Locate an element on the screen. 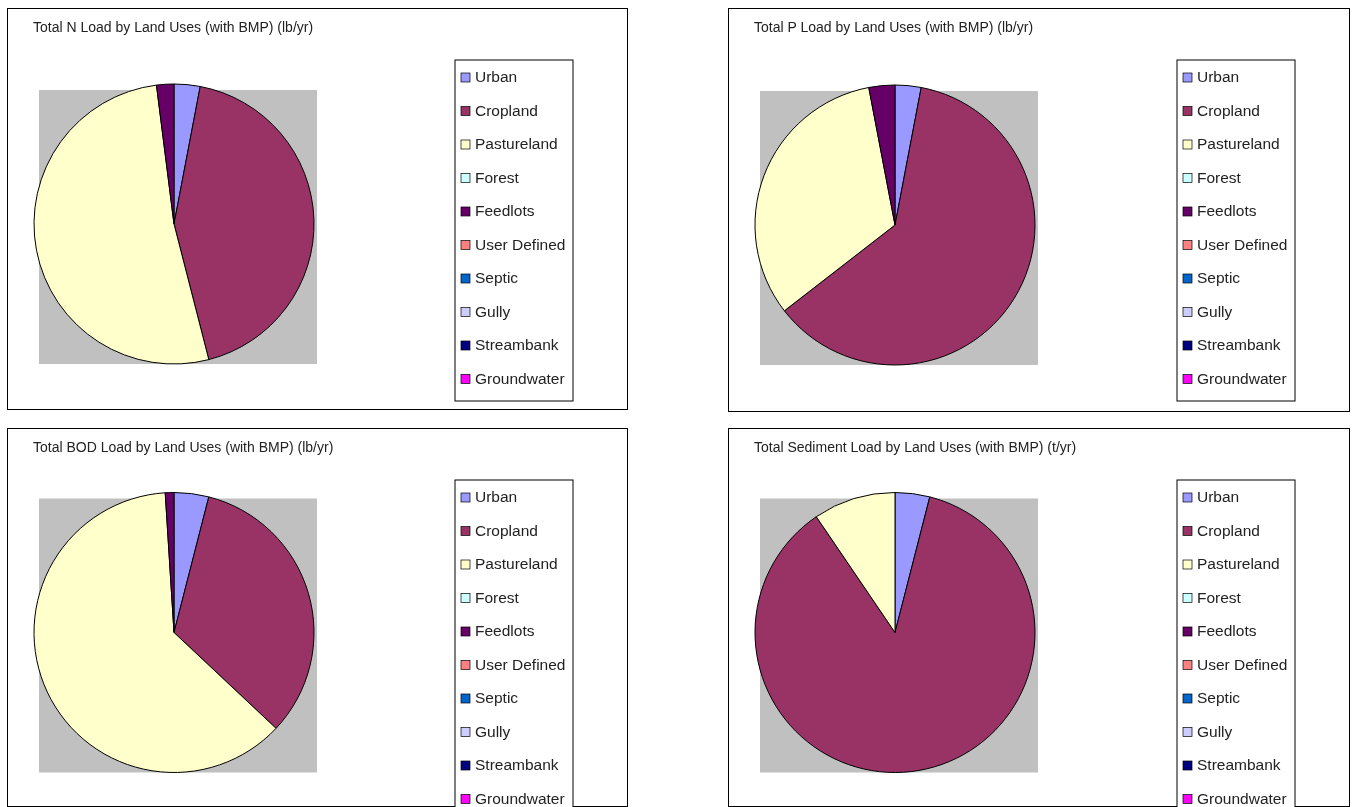 The height and width of the screenshot is (807, 1357). chart-title: Total BOD Load by Land Uses (with BMP) (lb/yr) is located at coordinates (183, 447).